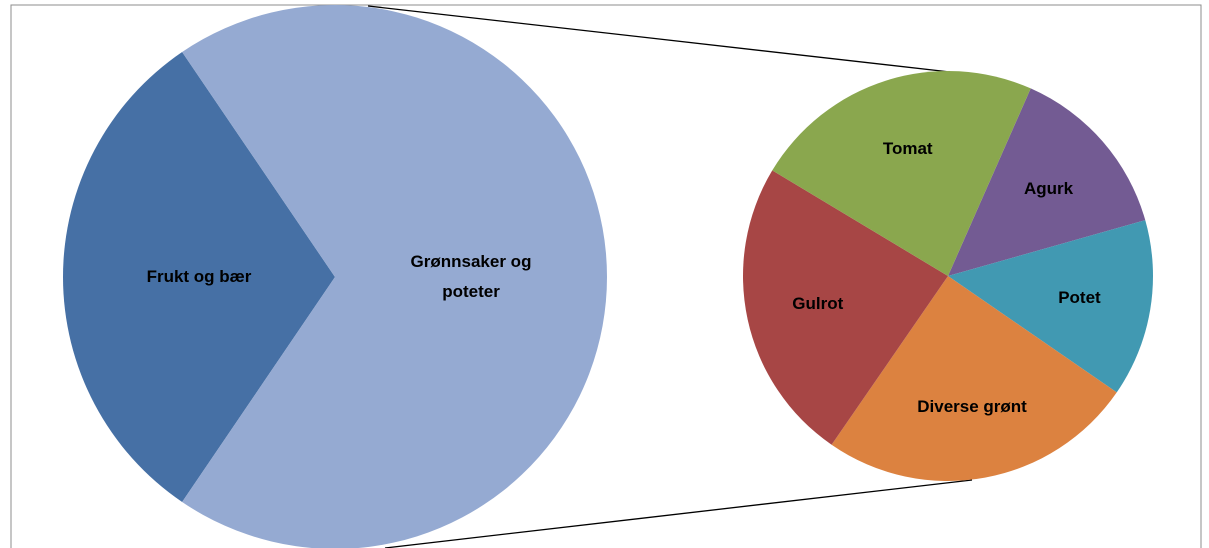 The width and height of the screenshot is (1209, 548). What do you see at coordinates (972, 407) in the screenshot?
I see `slice-label: Diverse grønt` at bounding box center [972, 407].